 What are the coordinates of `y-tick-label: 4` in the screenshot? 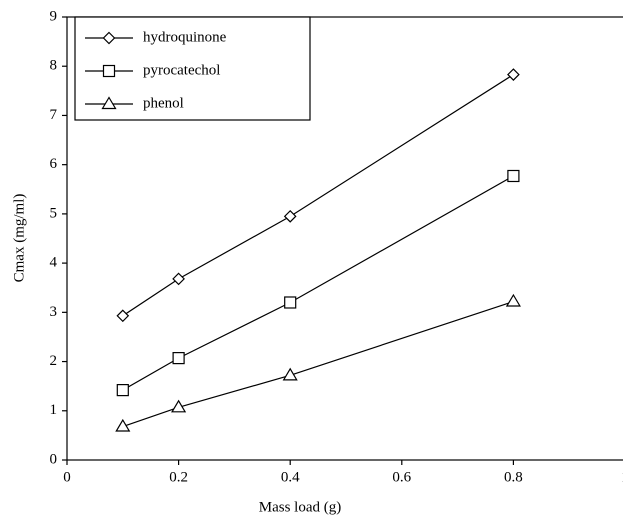 It's located at (54, 263).